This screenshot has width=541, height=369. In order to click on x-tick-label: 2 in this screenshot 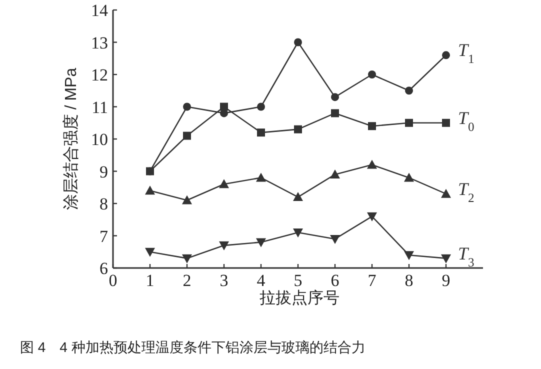, I will do `click(187, 280)`.